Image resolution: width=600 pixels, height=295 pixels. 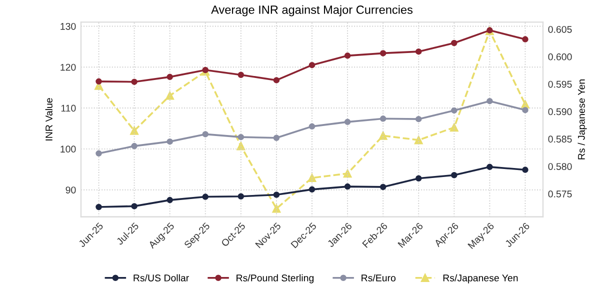 What do you see at coordinates (68, 26) in the screenshot?
I see `y-tick-label: 130` at bounding box center [68, 26].